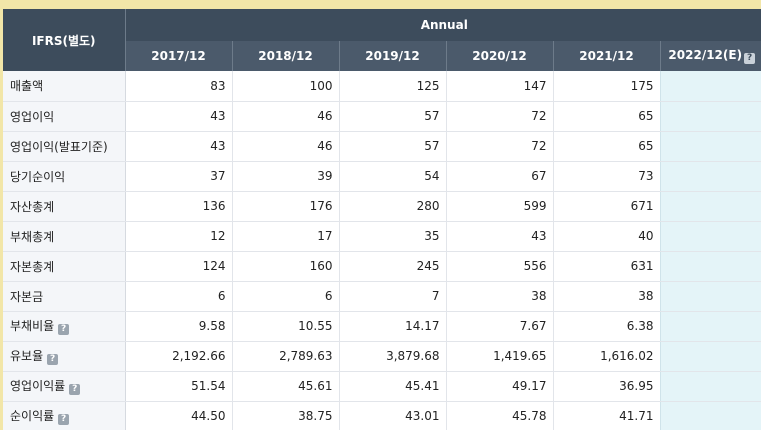 This screenshot has width=761, height=430. I want to click on row-label: 순이익률, so click(32, 416).